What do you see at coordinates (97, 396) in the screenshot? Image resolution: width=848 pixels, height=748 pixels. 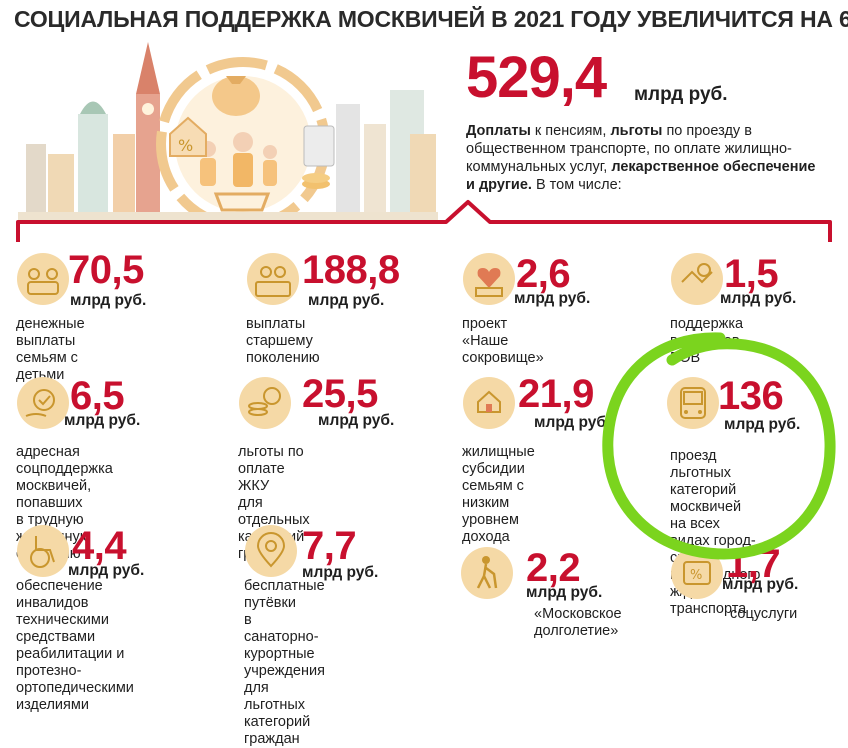 I see `item-value: 6,5` at bounding box center [97, 396].